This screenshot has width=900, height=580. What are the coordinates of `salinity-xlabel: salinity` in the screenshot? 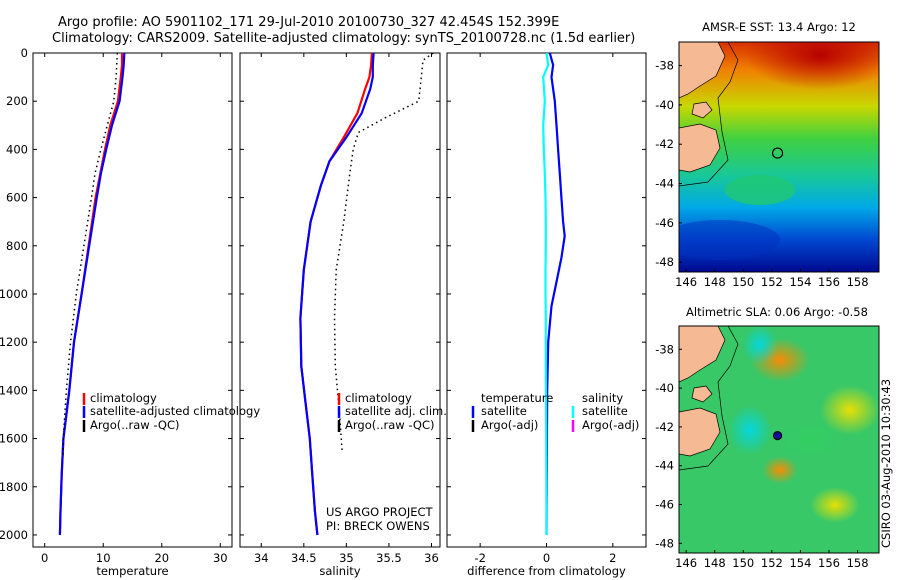 It's located at (339, 571).